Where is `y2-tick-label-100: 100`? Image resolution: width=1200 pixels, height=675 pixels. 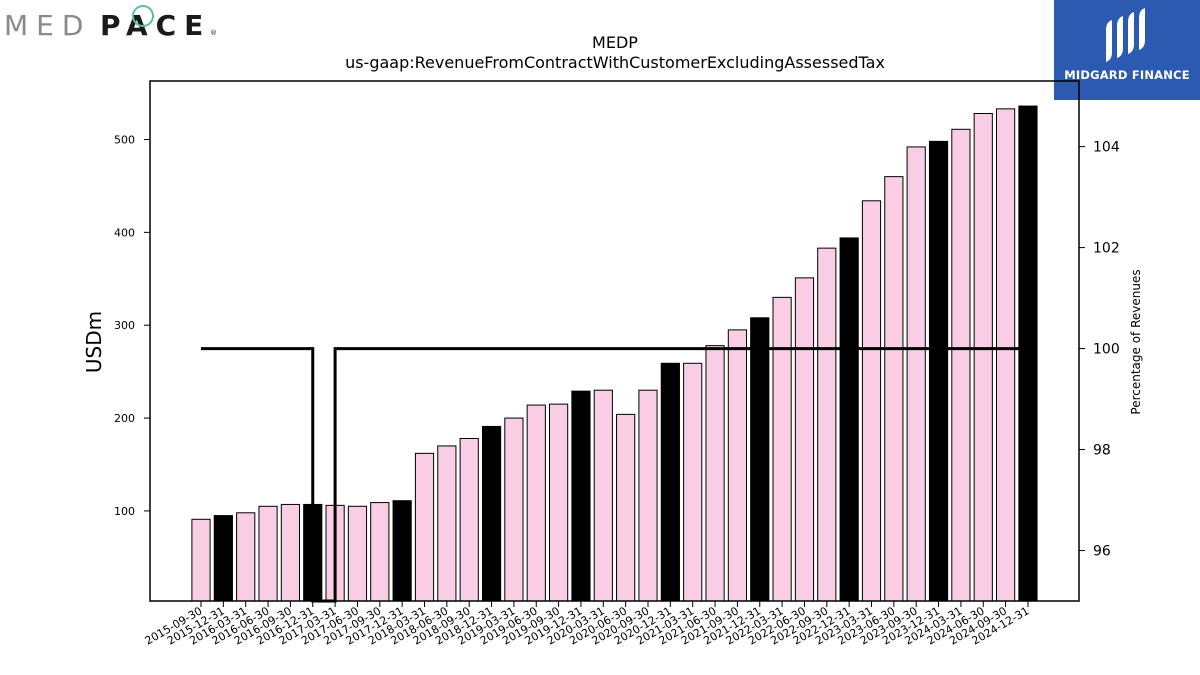 y2-tick-label-100: 100 is located at coordinates (1106, 350).